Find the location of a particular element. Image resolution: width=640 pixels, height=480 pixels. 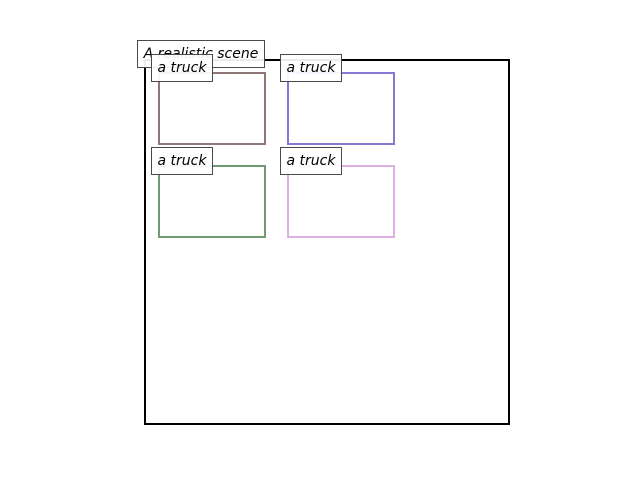

truck-label-1: a truck is located at coordinates (182, 68).